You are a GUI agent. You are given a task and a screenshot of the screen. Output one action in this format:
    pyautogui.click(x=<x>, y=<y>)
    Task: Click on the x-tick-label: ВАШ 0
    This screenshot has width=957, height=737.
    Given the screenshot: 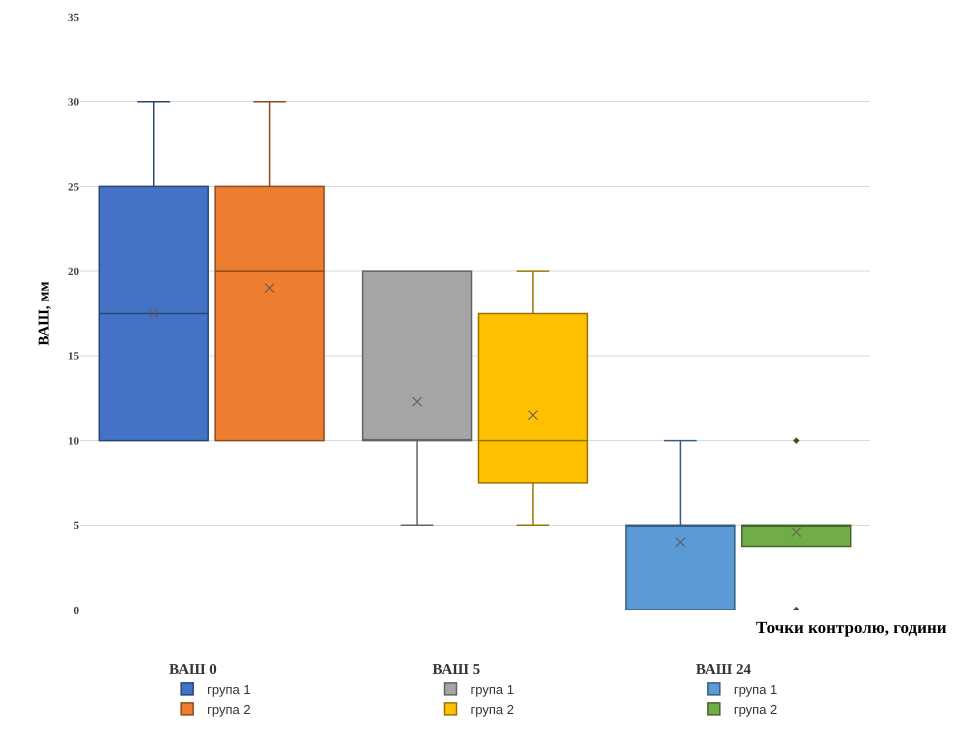 What is the action you would take?
    pyautogui.click(x=193, y=670)
    